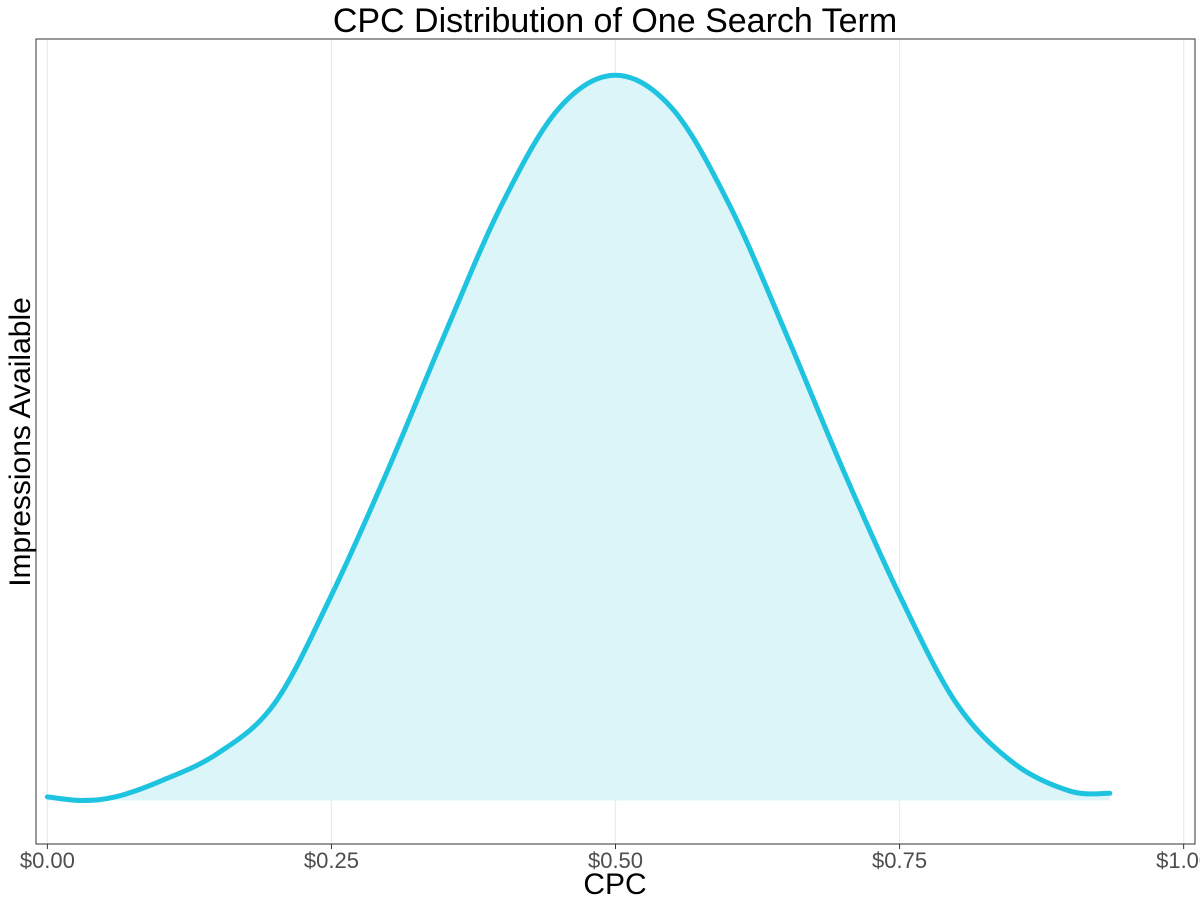  I want to click on y-axis-title: Impressions Available, so click(20, 442).